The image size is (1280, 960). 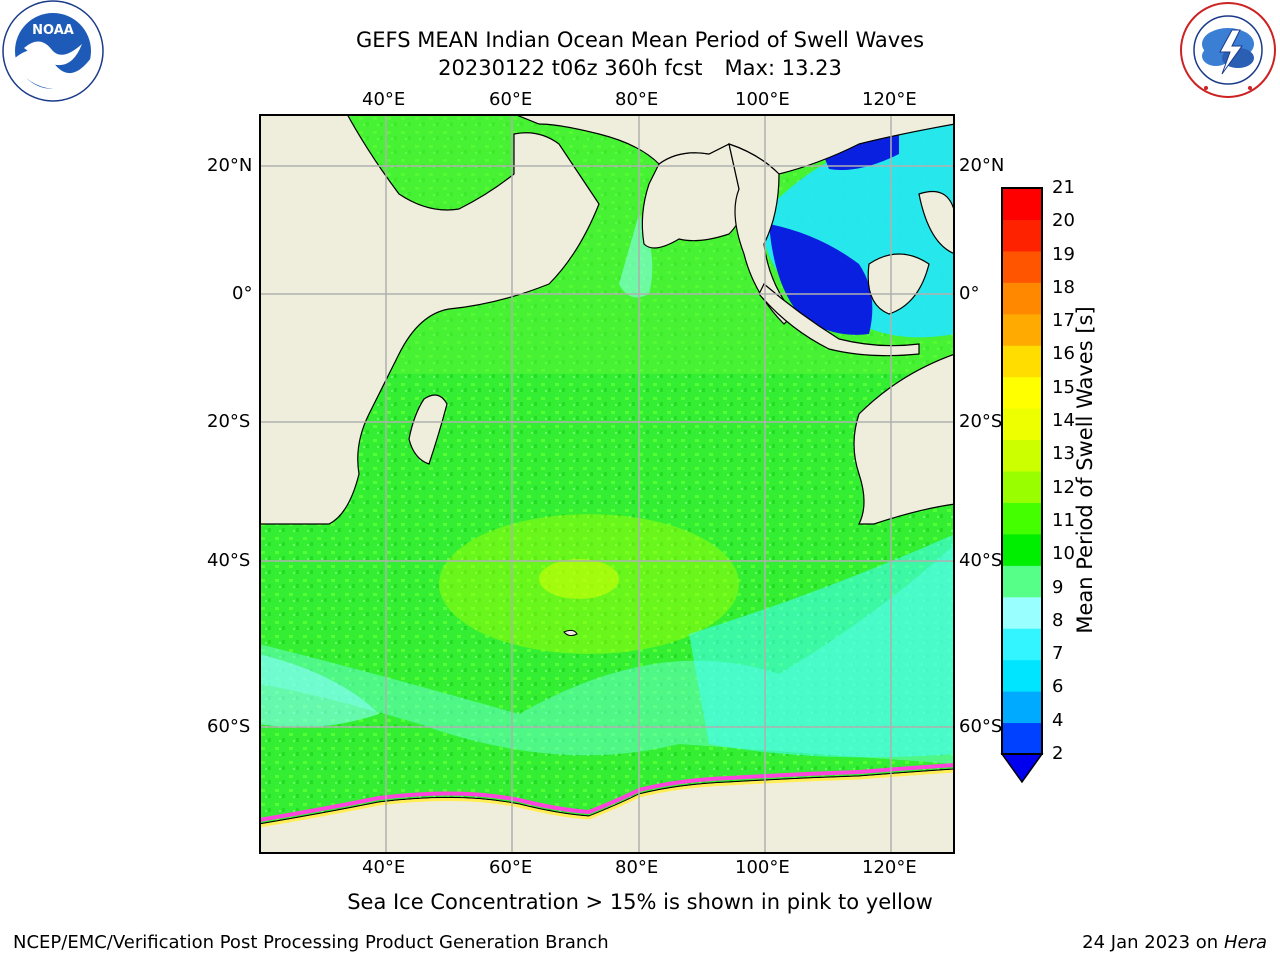 I want to click on lat-tick-right: 20°S, so click(x=981, y=421).